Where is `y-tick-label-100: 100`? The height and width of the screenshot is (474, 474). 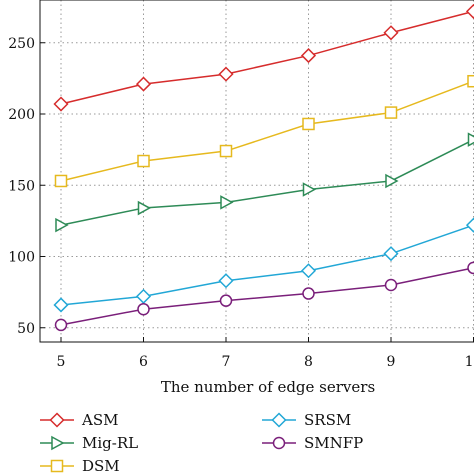
y-tick-label-100: 100 is located at coordinates (21, 258).